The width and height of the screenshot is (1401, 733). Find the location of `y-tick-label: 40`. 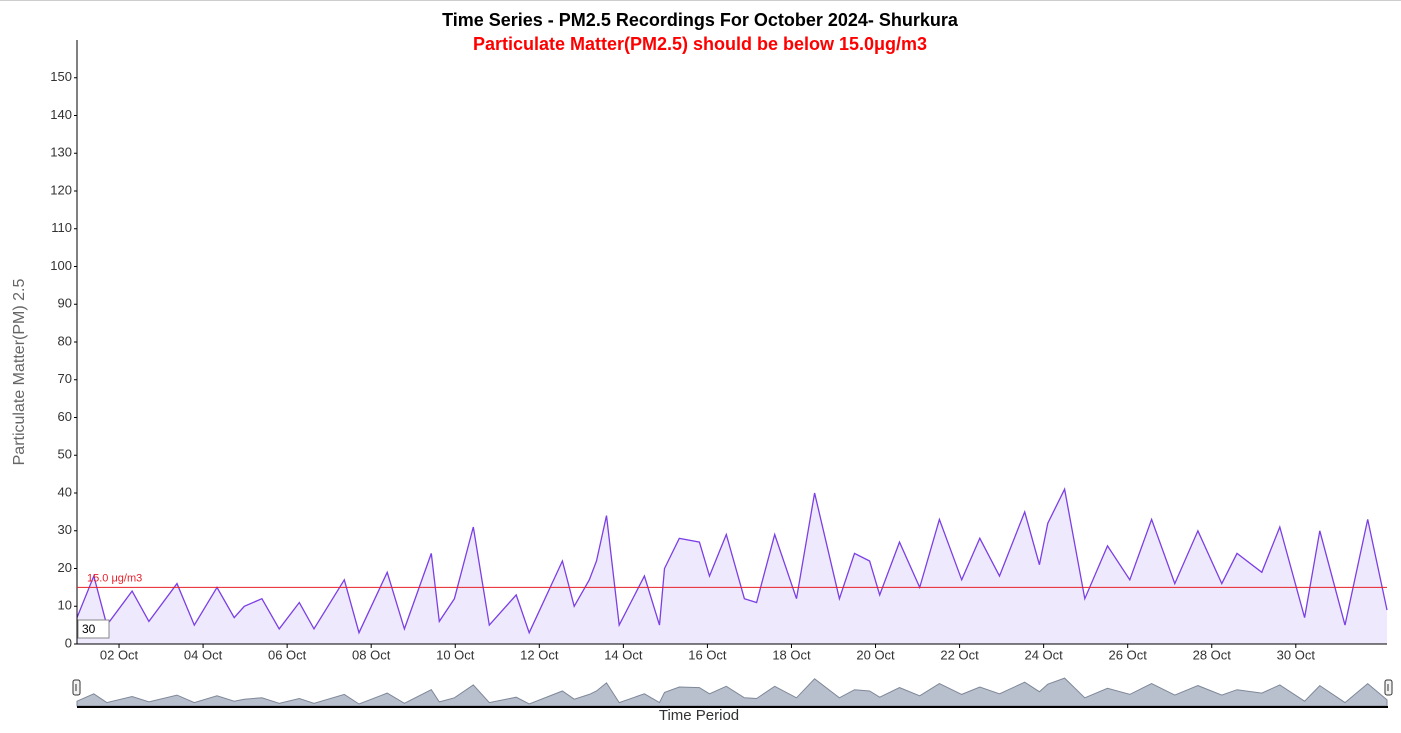

y-tick-label: 40 is located at coordinates (65, 491).